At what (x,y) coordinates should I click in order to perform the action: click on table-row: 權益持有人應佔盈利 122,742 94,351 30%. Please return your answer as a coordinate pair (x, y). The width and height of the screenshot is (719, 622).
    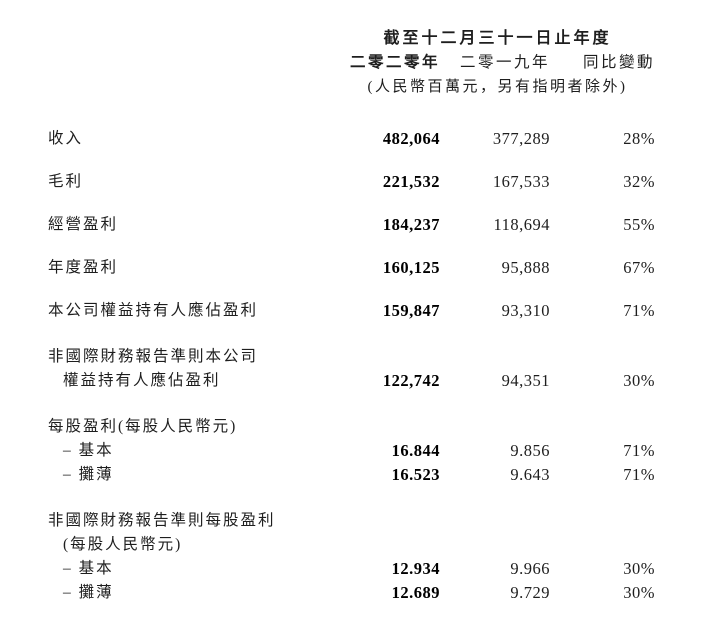
    Looking at the image, I should click on (351, 381).